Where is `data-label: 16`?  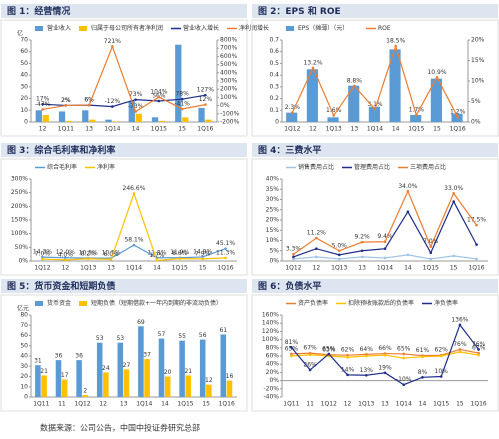 data-label: 16 is located at coordinates (230, 376).